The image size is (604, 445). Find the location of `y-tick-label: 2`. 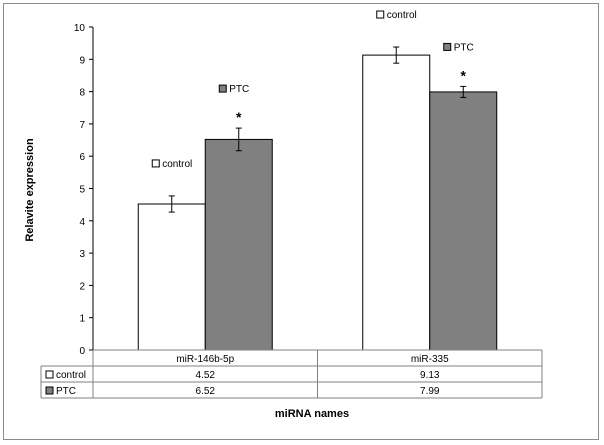

y-tick-label: 2 is located at coordinates (82, 286).